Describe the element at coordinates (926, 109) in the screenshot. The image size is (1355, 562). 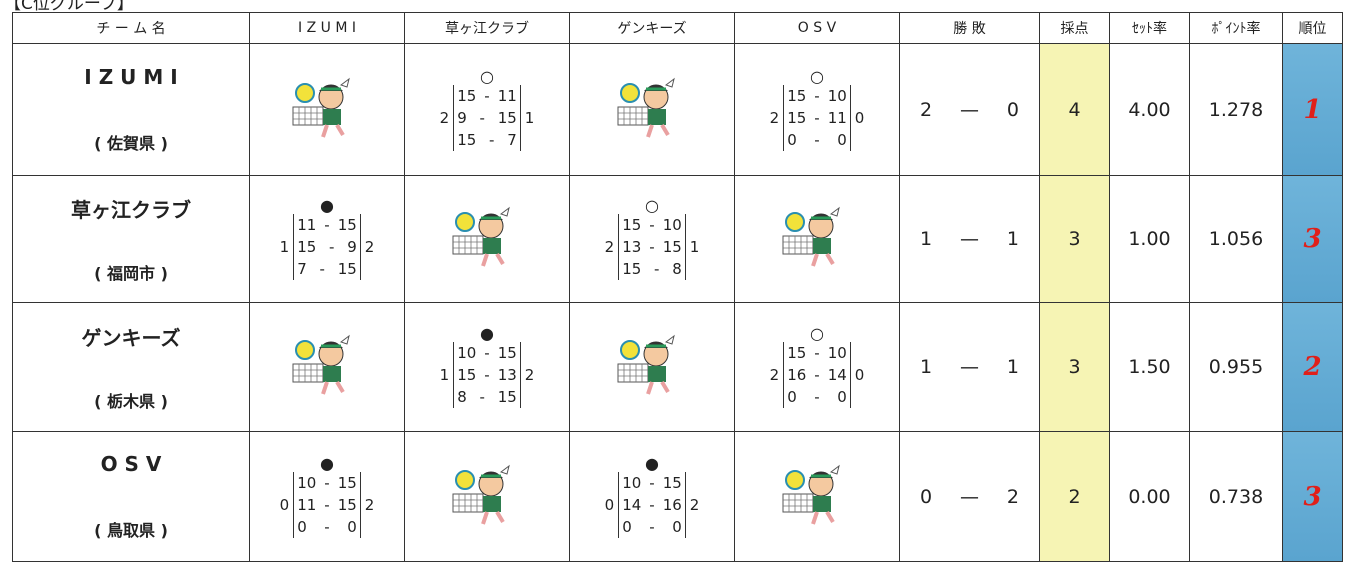
I see `wins: 2` at that location.